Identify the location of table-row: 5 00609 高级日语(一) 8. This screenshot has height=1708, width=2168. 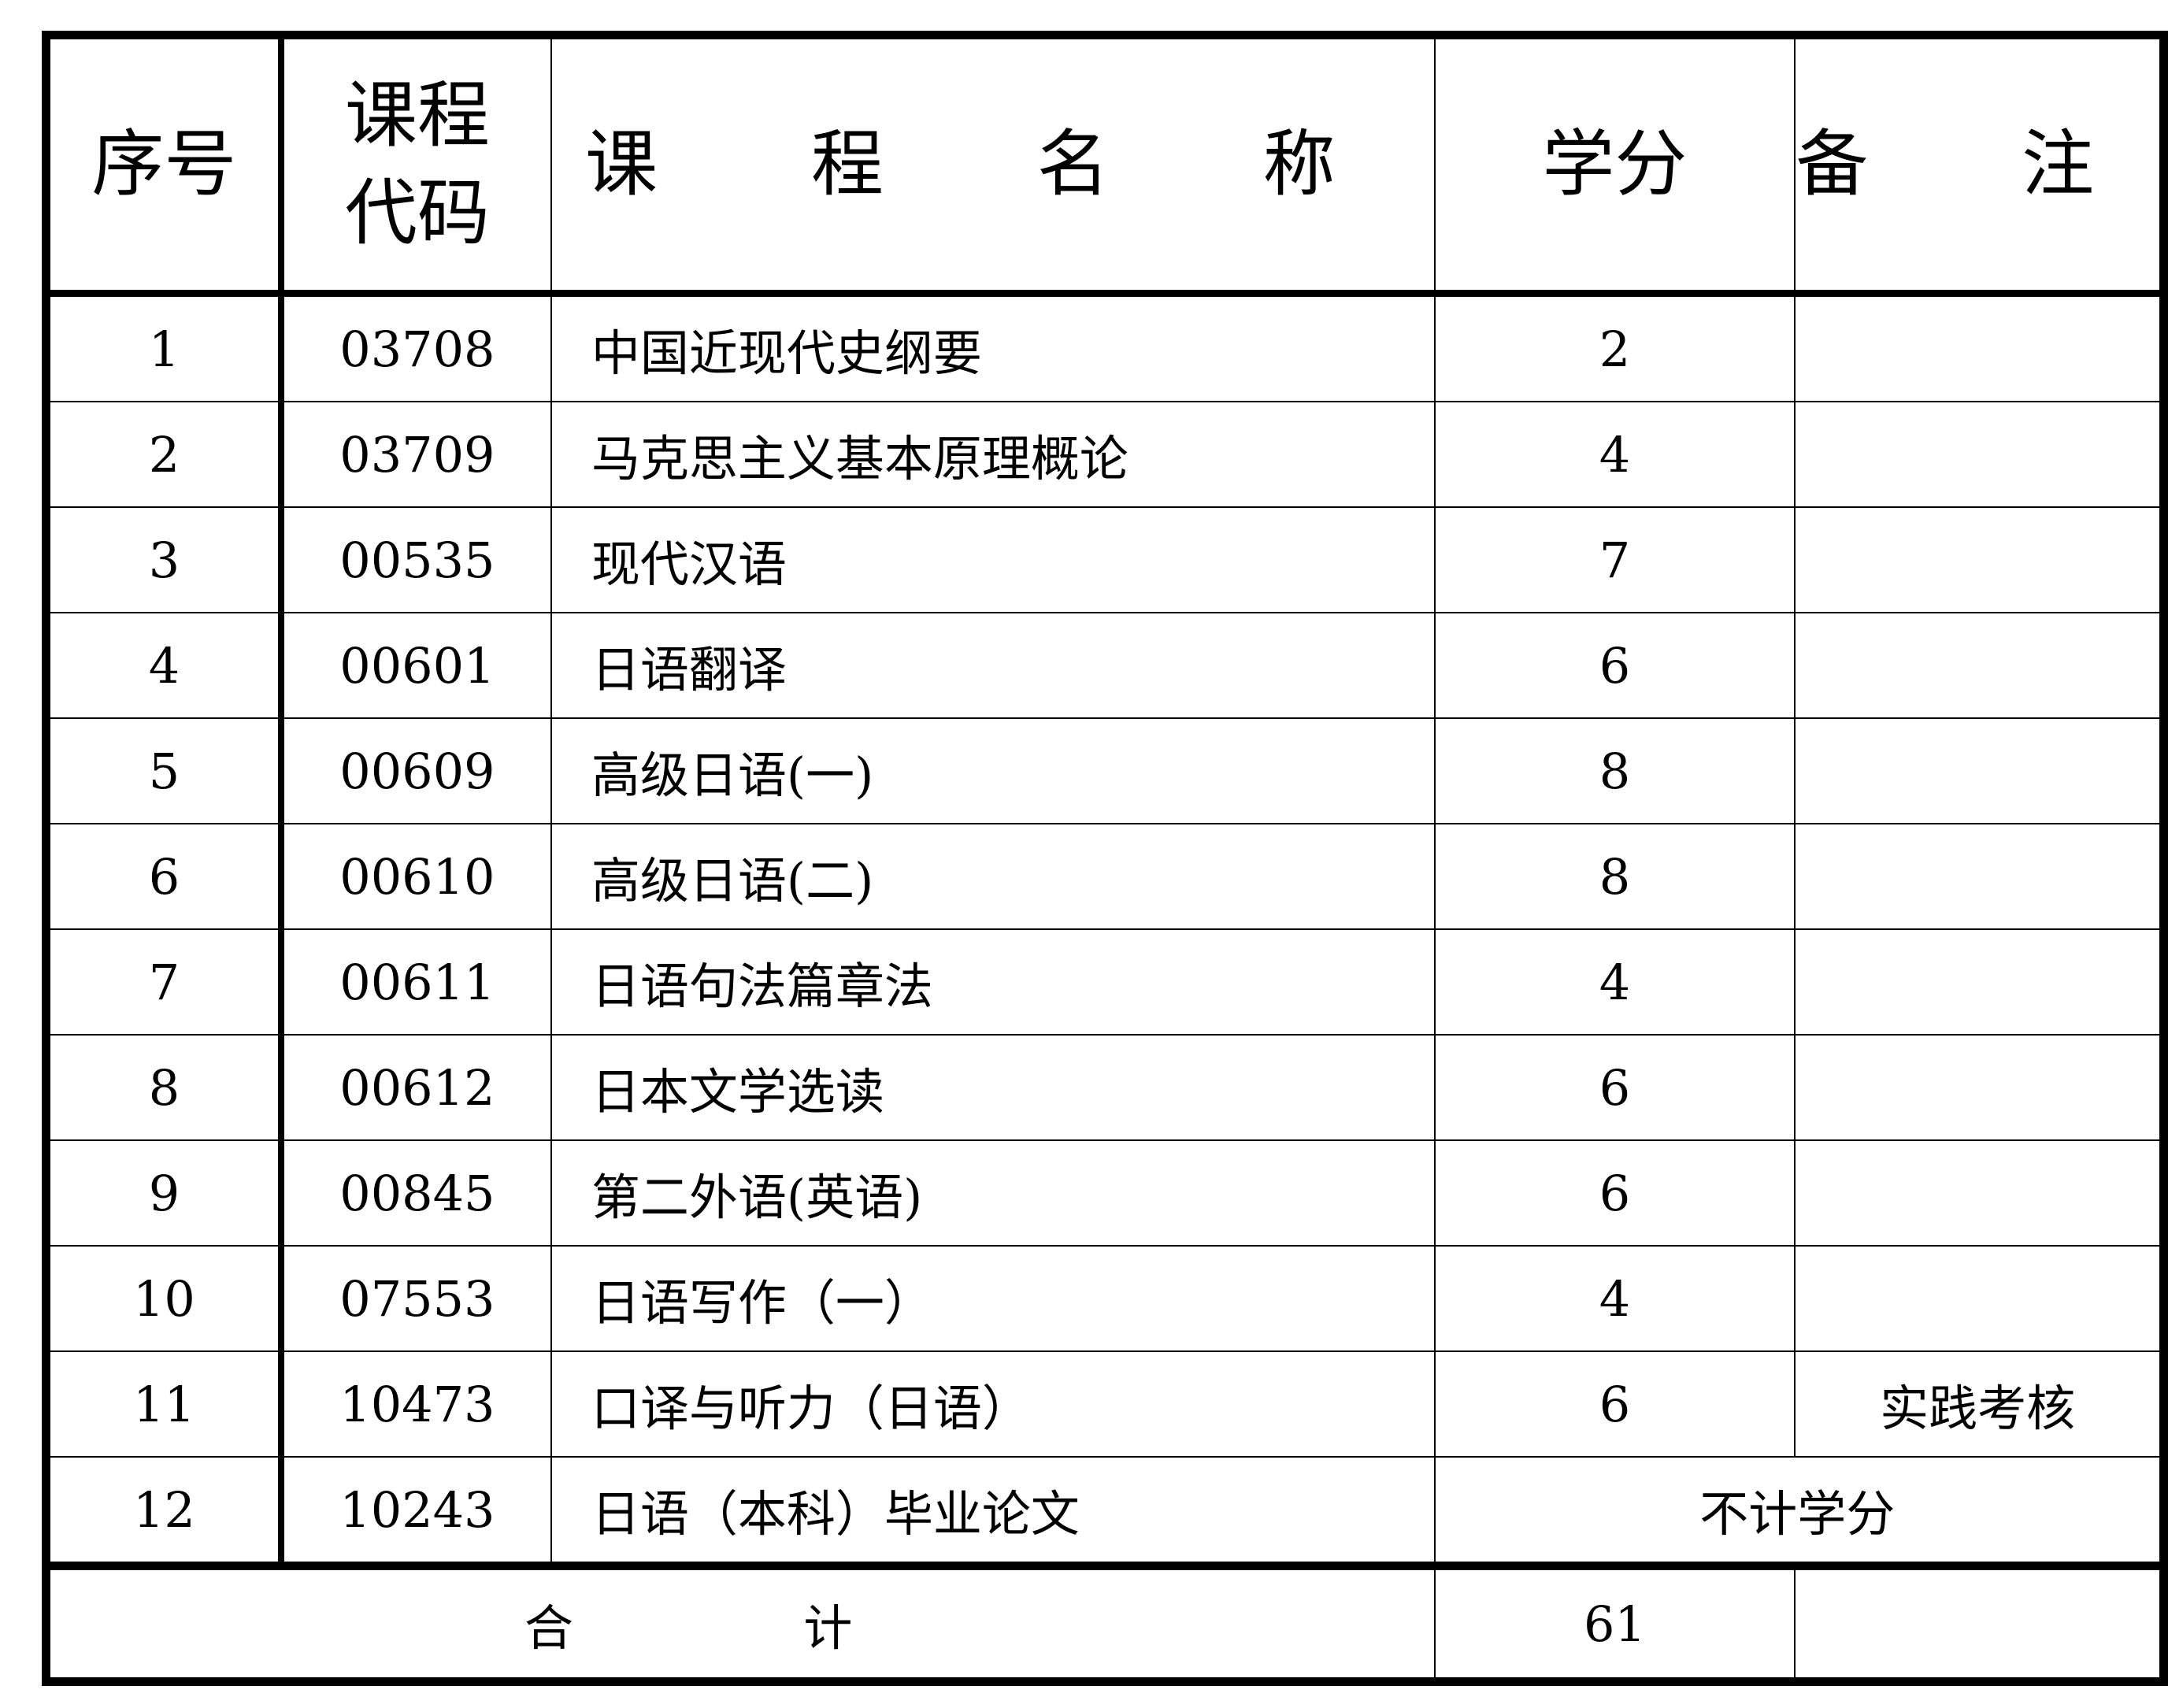
(1105, 770).